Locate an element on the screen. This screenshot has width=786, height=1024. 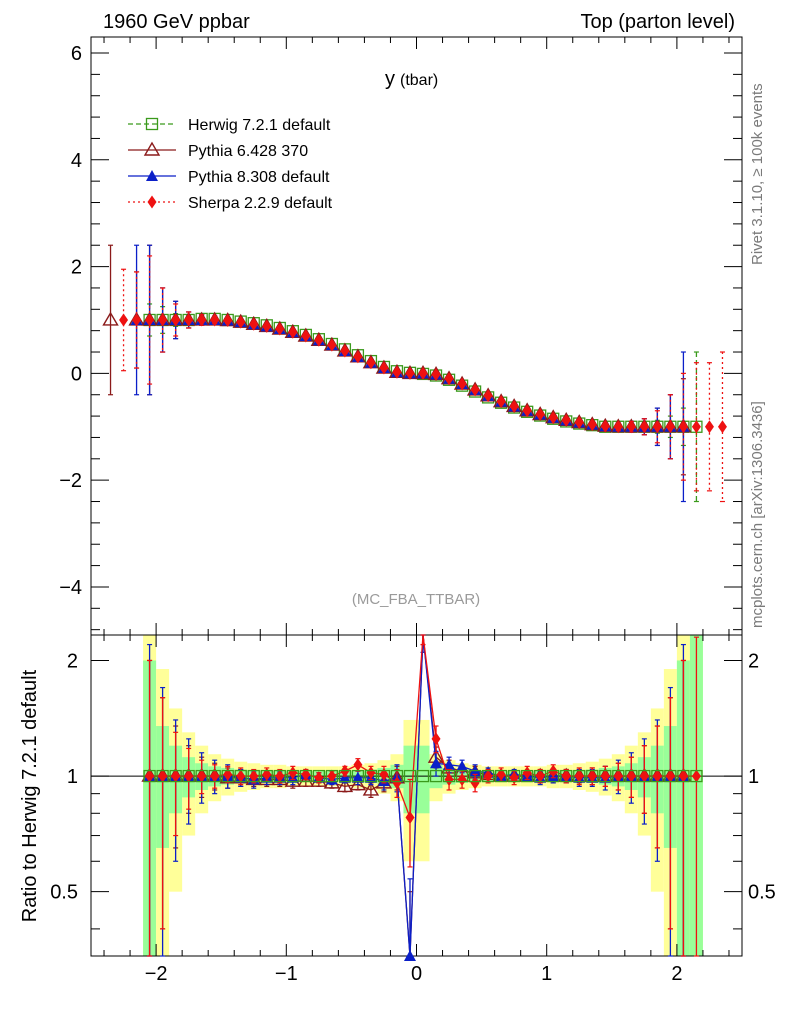
y-tick-label: 4 is located at coordinates (76, 161).